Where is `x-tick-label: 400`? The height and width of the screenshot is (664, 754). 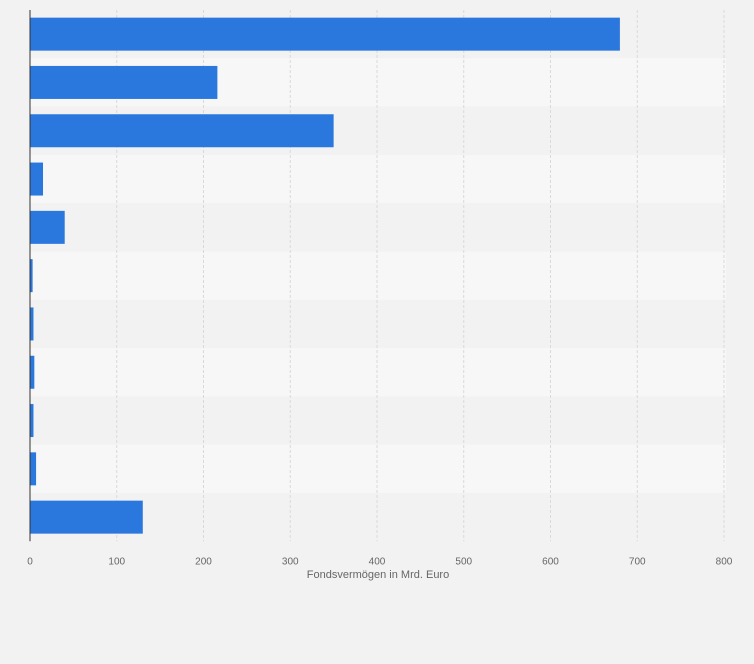
x-tick-label: 400 is located at coordinates (377, 561).